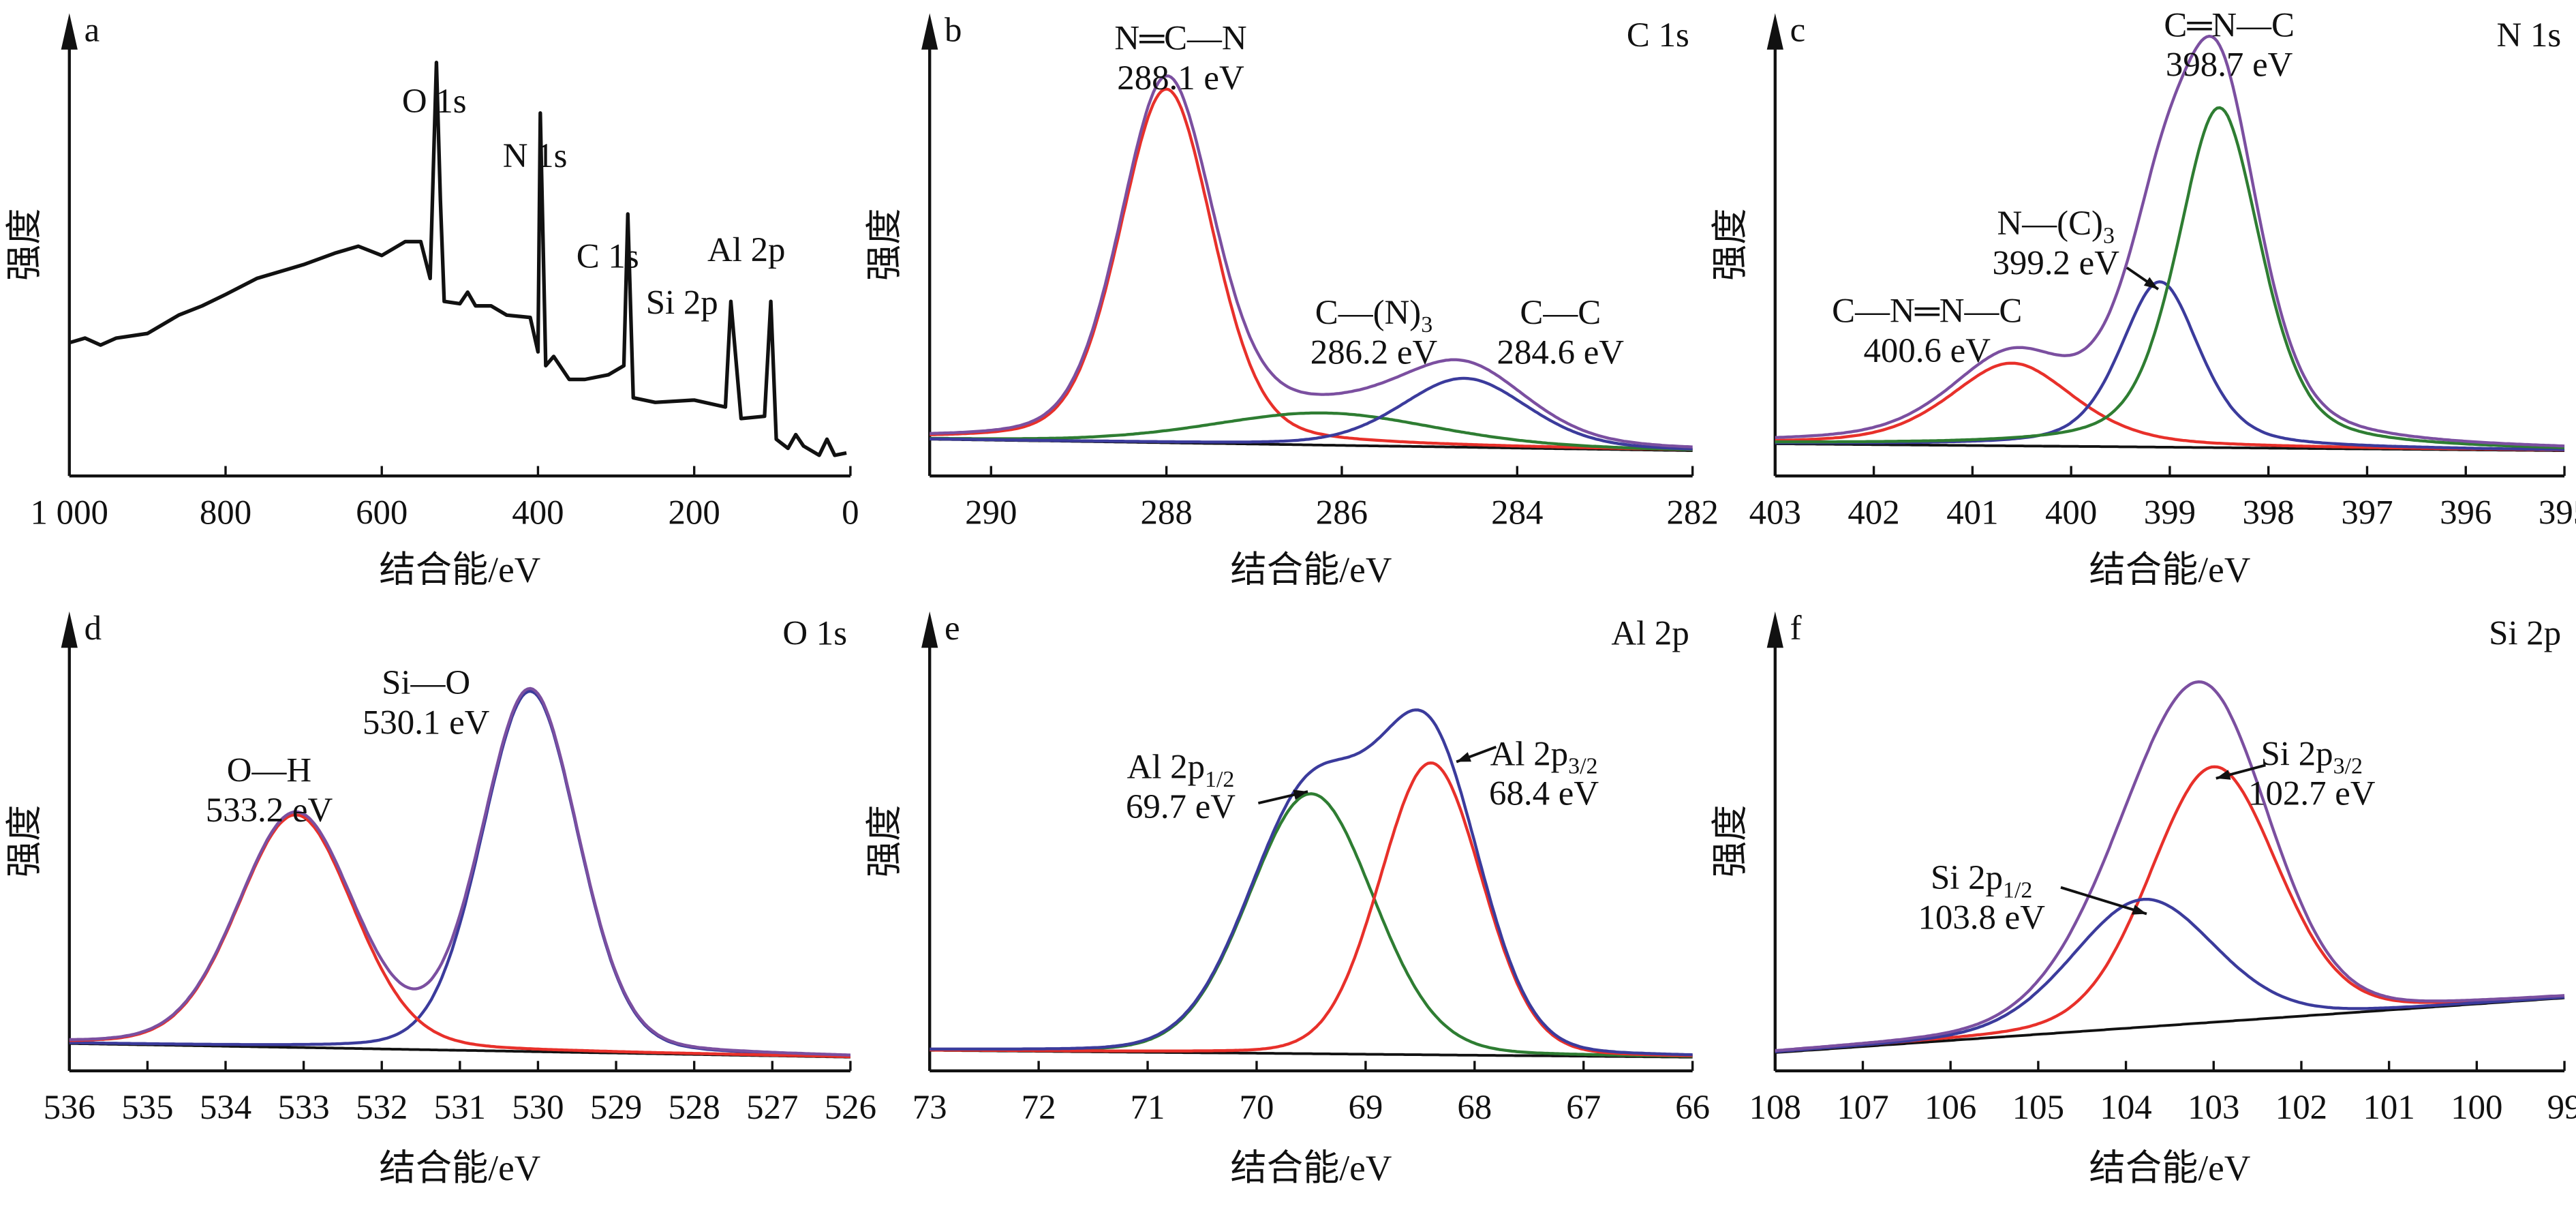 This screenshot has height=1208, width=2576. I want to click on peak-annotation: N 1s, so click(535, 156).